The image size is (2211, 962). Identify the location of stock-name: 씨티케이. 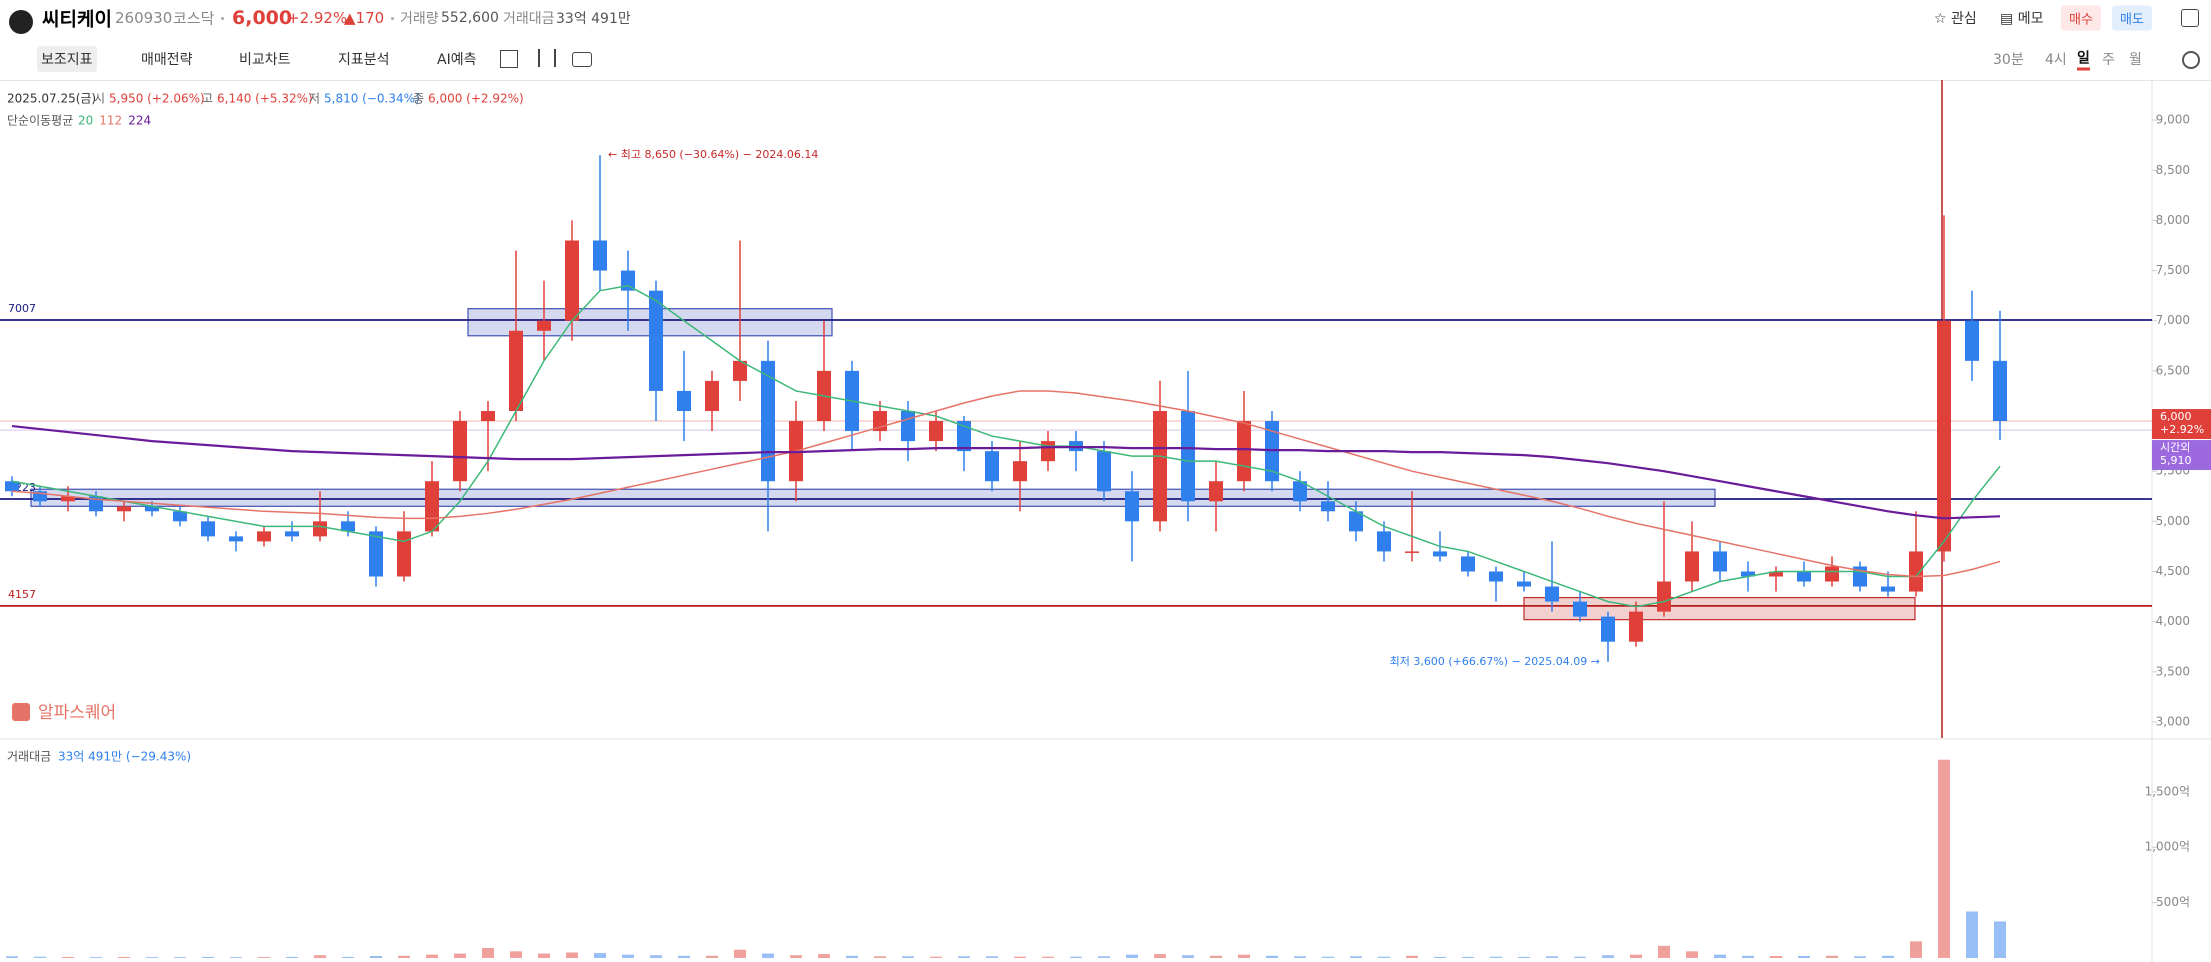
(77, 19).